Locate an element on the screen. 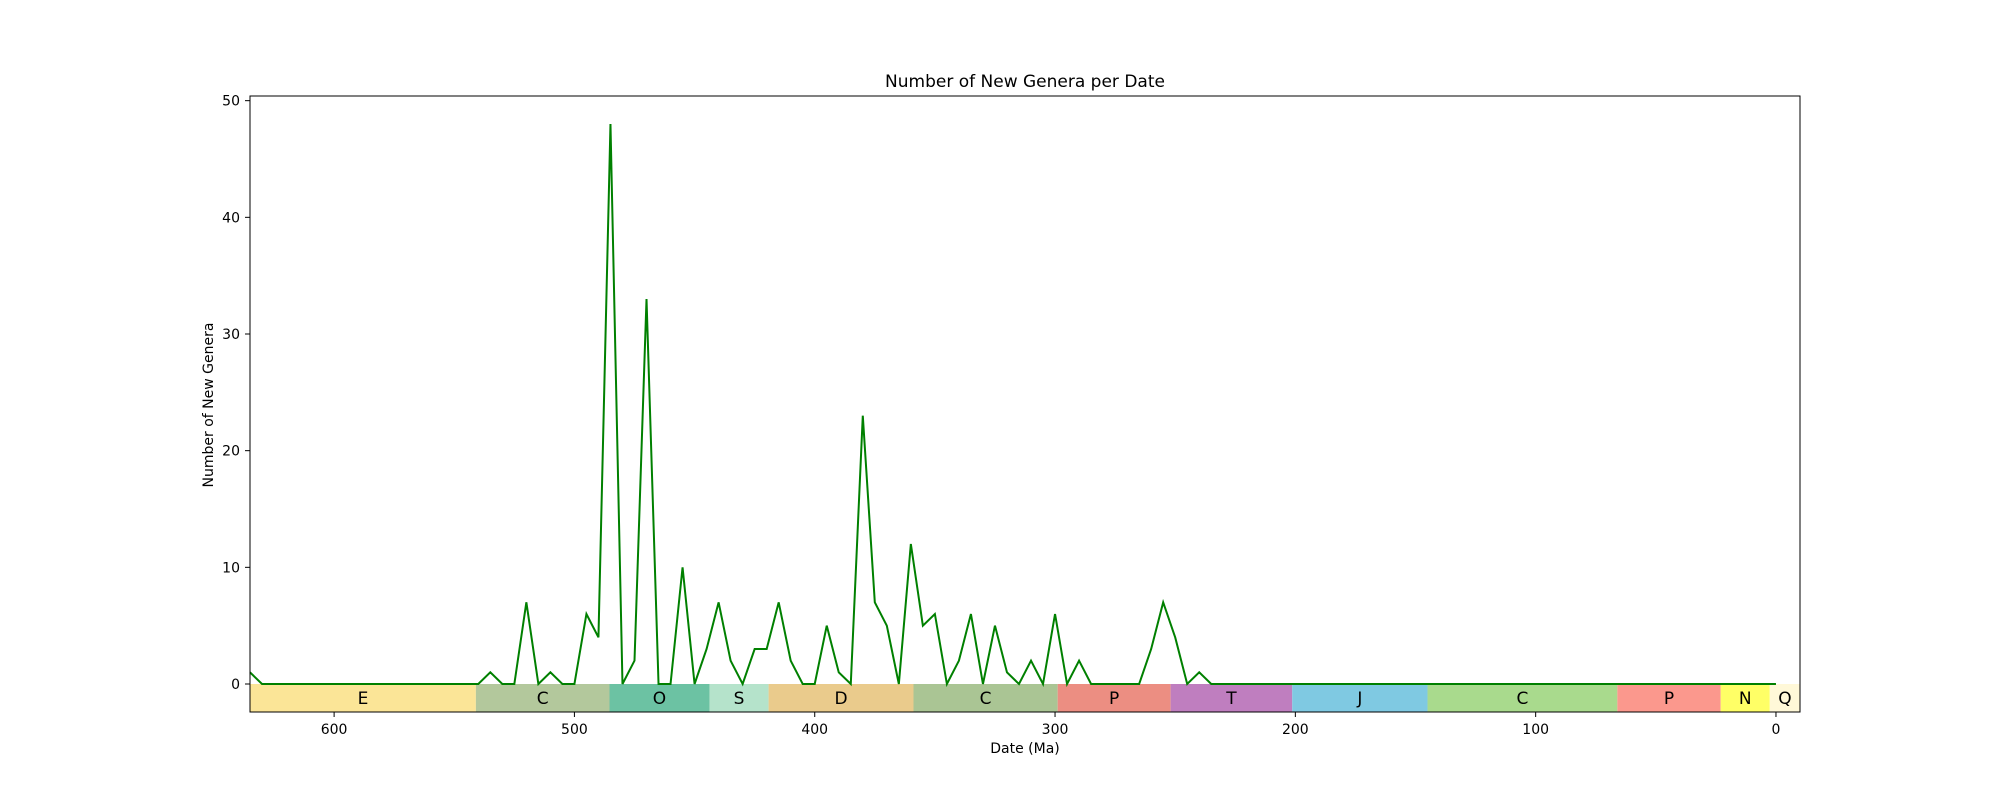 The height and width of the screenshot is (804, 2000). period-label: T is located at coordinates (1231, 699).